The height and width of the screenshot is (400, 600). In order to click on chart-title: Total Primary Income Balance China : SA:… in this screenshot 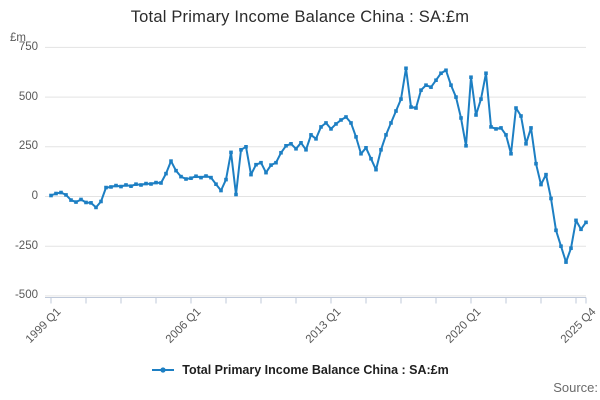, I will do `click(300, 17)`.